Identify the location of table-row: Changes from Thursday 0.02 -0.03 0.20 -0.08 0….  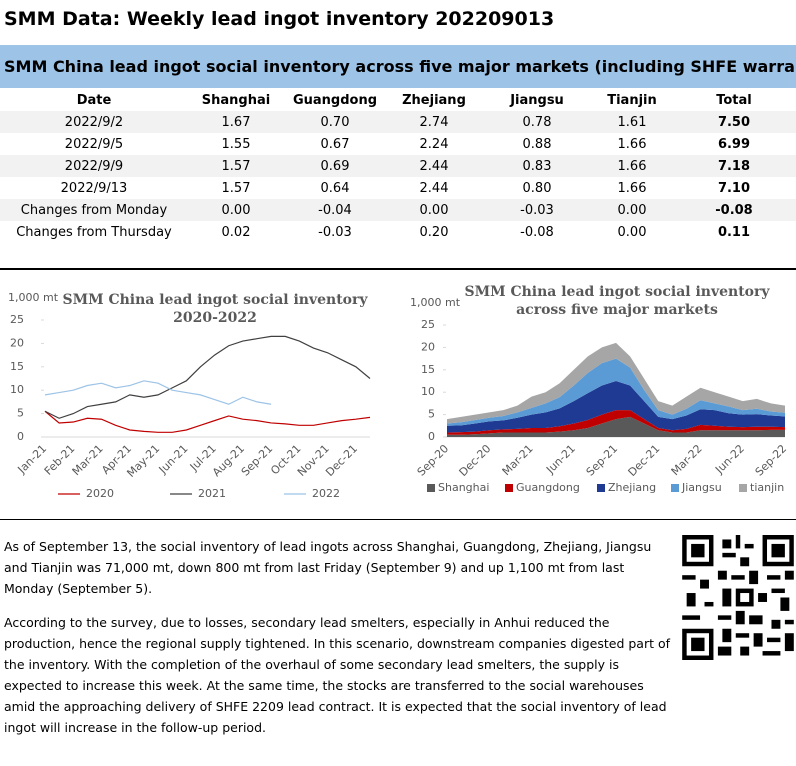
(398, 232).